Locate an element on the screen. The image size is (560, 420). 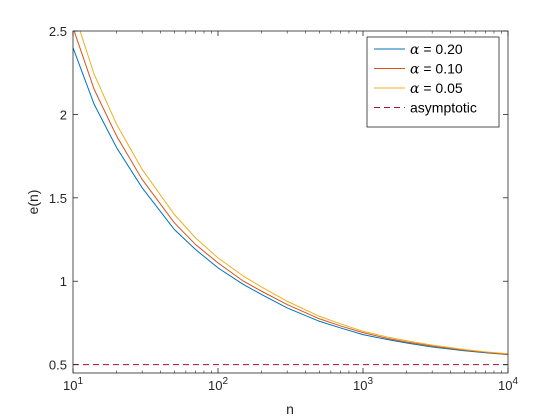
legend: α = 0.20 α = 0.10 α = 0.05 asymptotic is located at coordinates (433, 82).